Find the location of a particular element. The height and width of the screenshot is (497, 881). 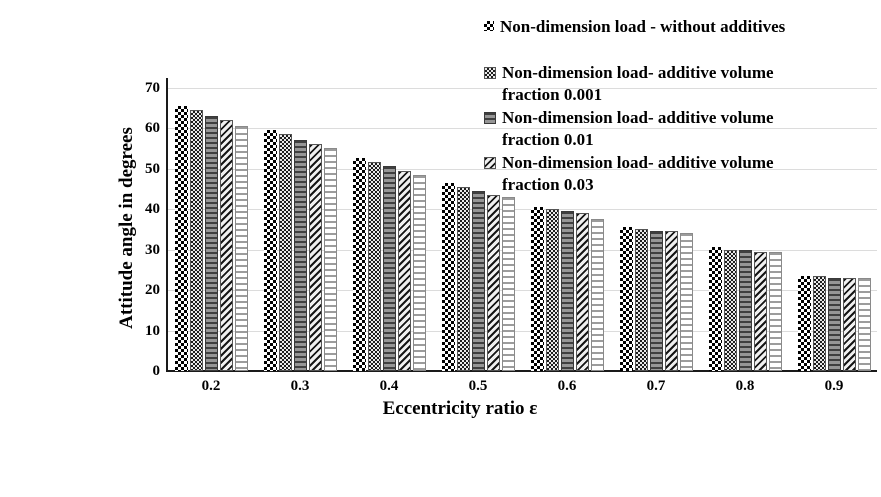

legend-marker-diagonal-hatch-icon is located at coordinates (490, 163).